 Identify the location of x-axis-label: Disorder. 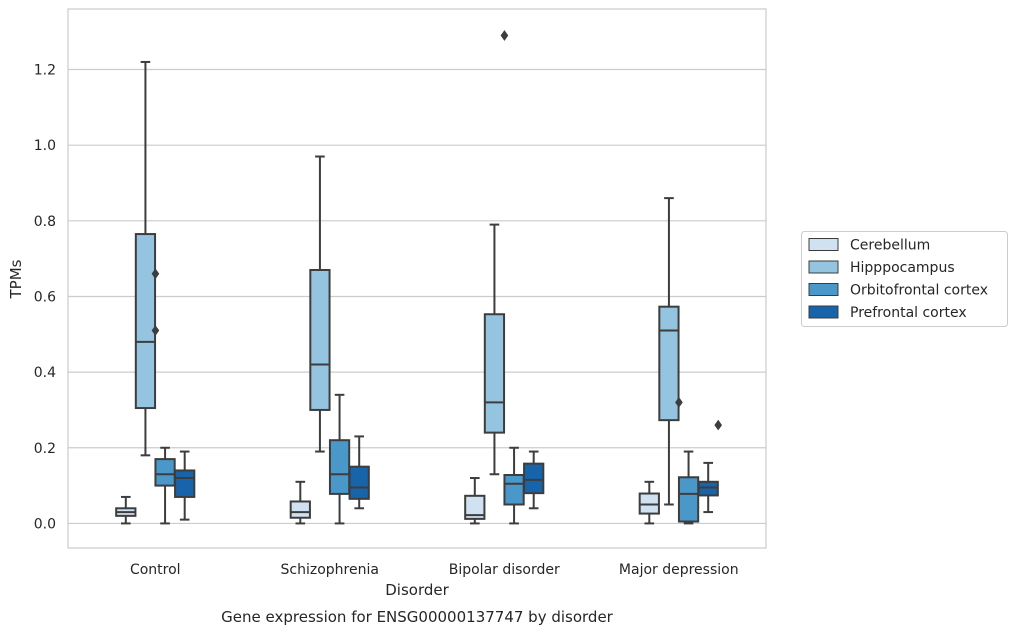
(417, 590).